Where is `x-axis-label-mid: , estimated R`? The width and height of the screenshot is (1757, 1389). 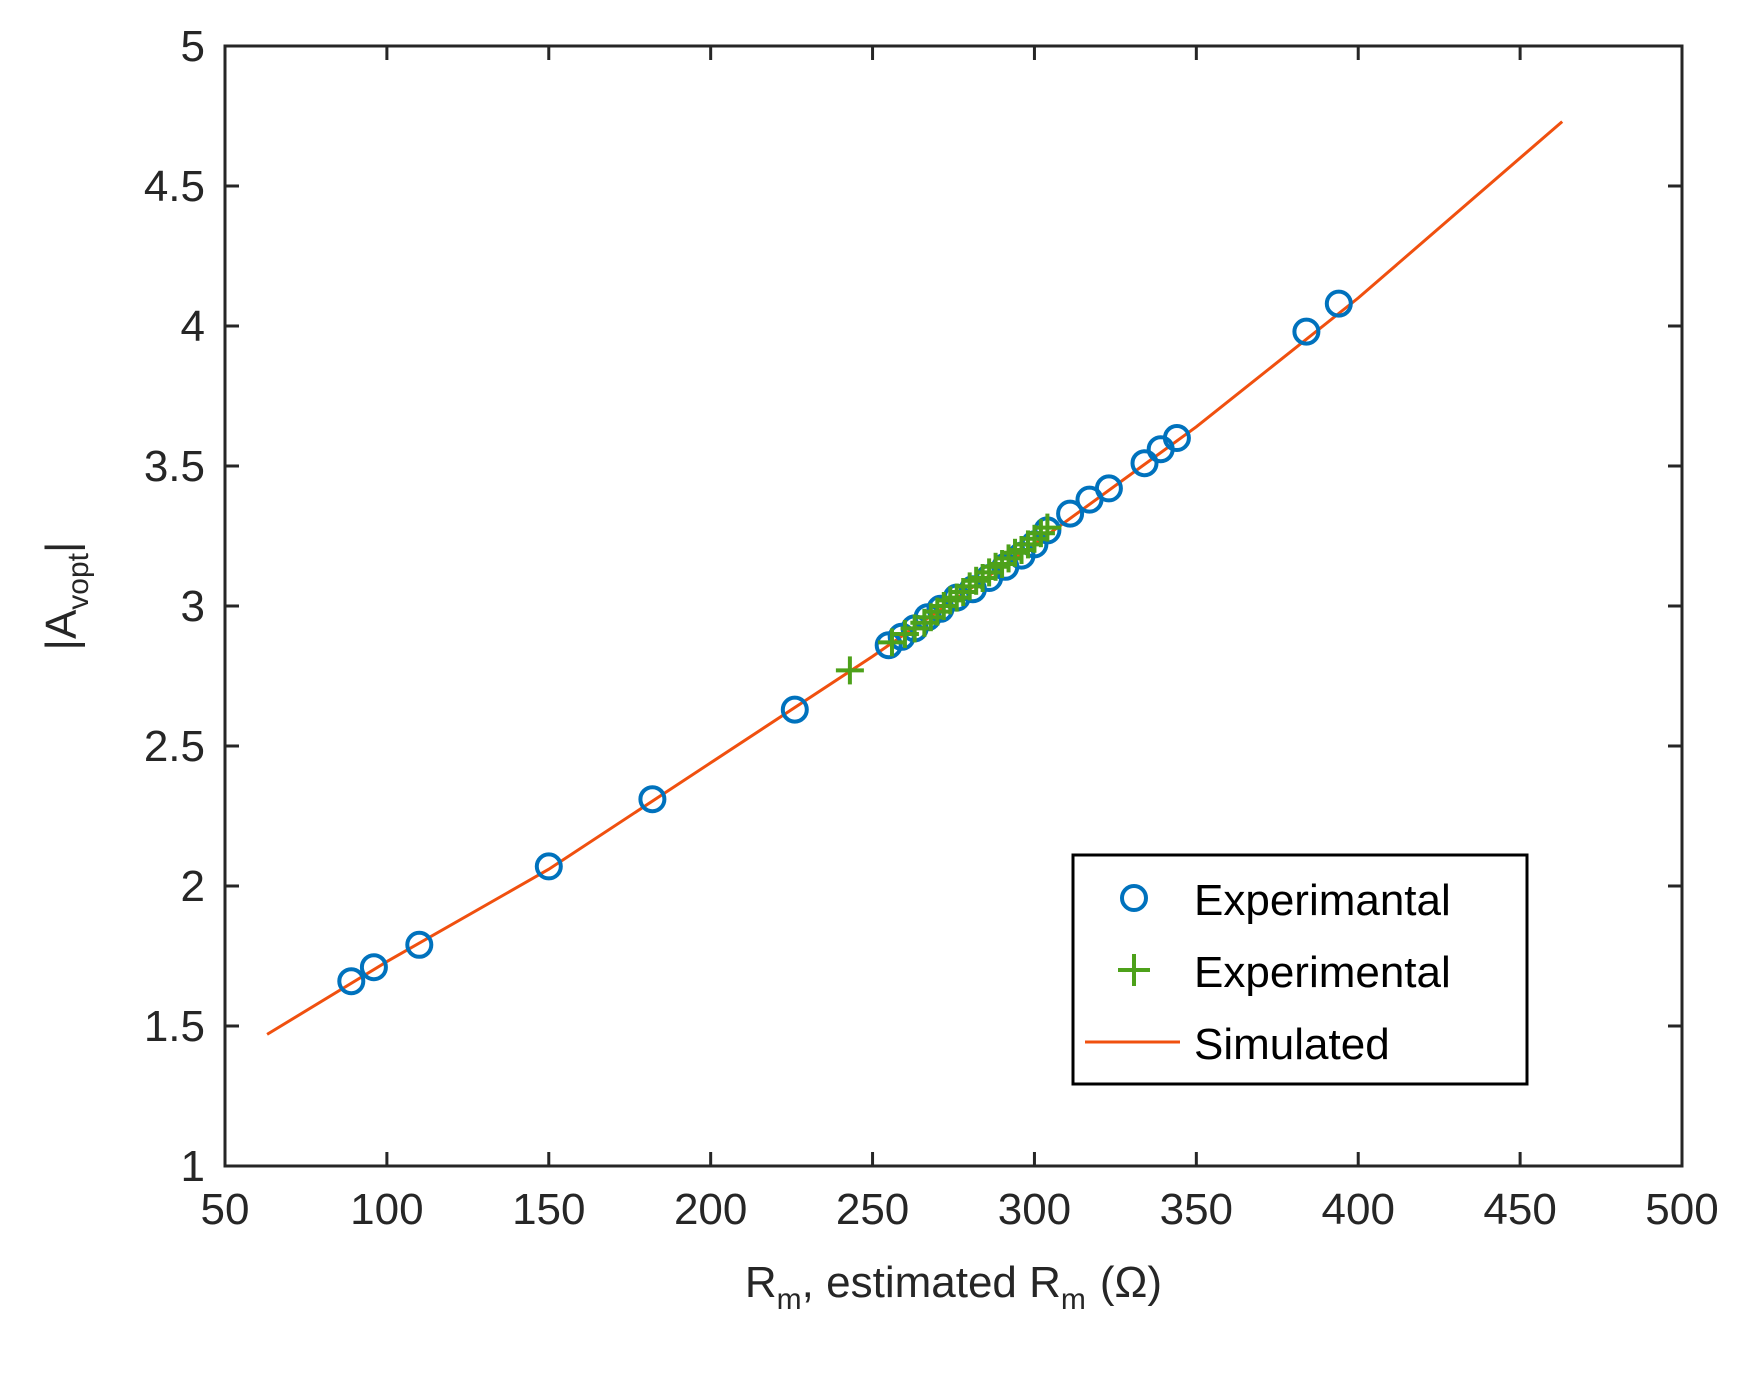
x-axis-label-mid: , estimated R is located at coordinates (931, 1282).